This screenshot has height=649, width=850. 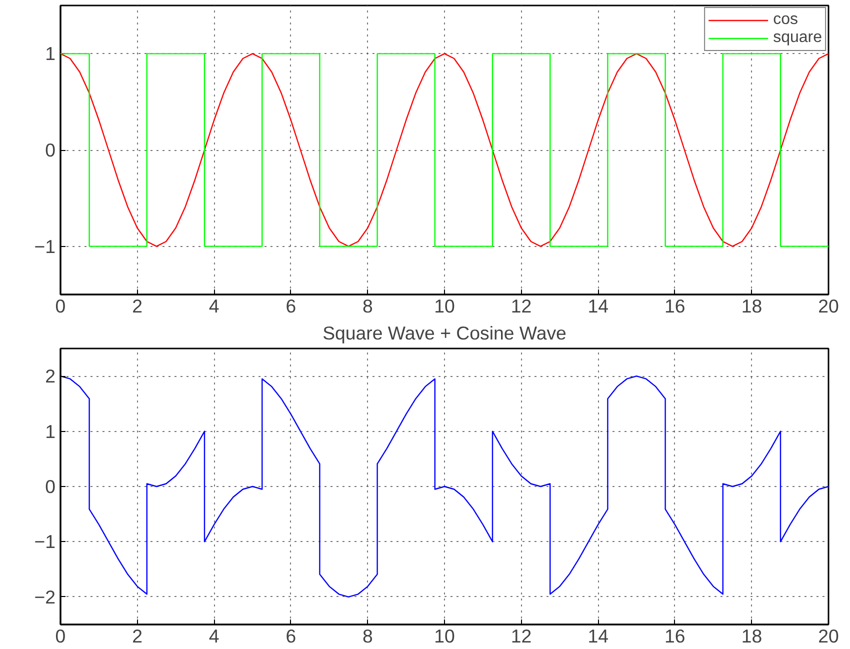 I want to click on y-tick-label: −2, so click(x=45, y=597).